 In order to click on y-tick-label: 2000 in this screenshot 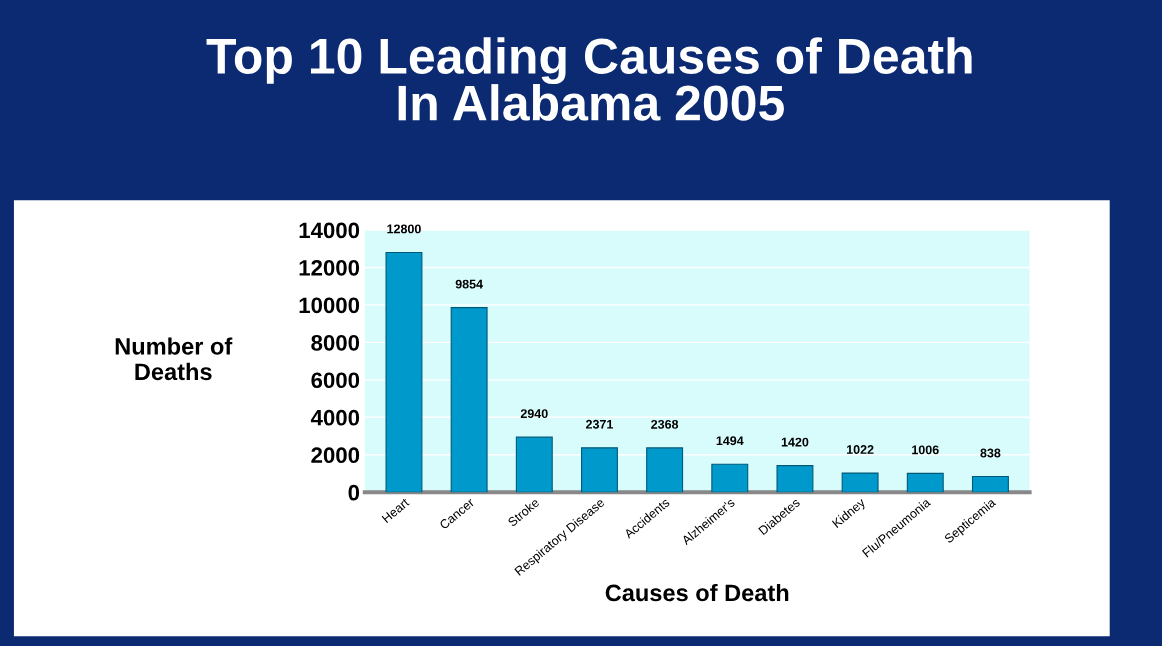, I will do `click(335, 455)`.